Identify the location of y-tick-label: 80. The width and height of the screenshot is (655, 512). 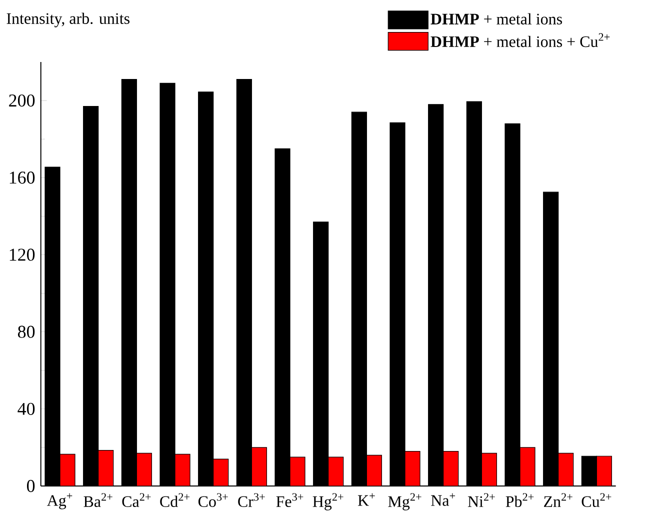
(26, 332).